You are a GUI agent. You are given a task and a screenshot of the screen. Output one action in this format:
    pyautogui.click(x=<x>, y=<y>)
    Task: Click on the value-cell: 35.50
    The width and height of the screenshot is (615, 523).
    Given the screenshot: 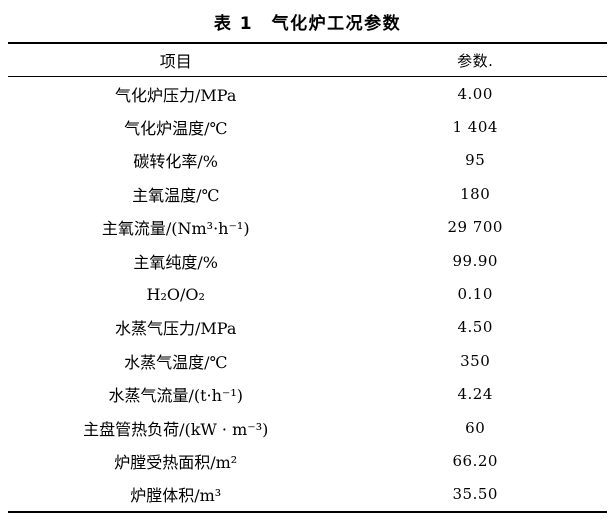 What is the action you would take?
    pyautogui.click(x=475, y=494)
    